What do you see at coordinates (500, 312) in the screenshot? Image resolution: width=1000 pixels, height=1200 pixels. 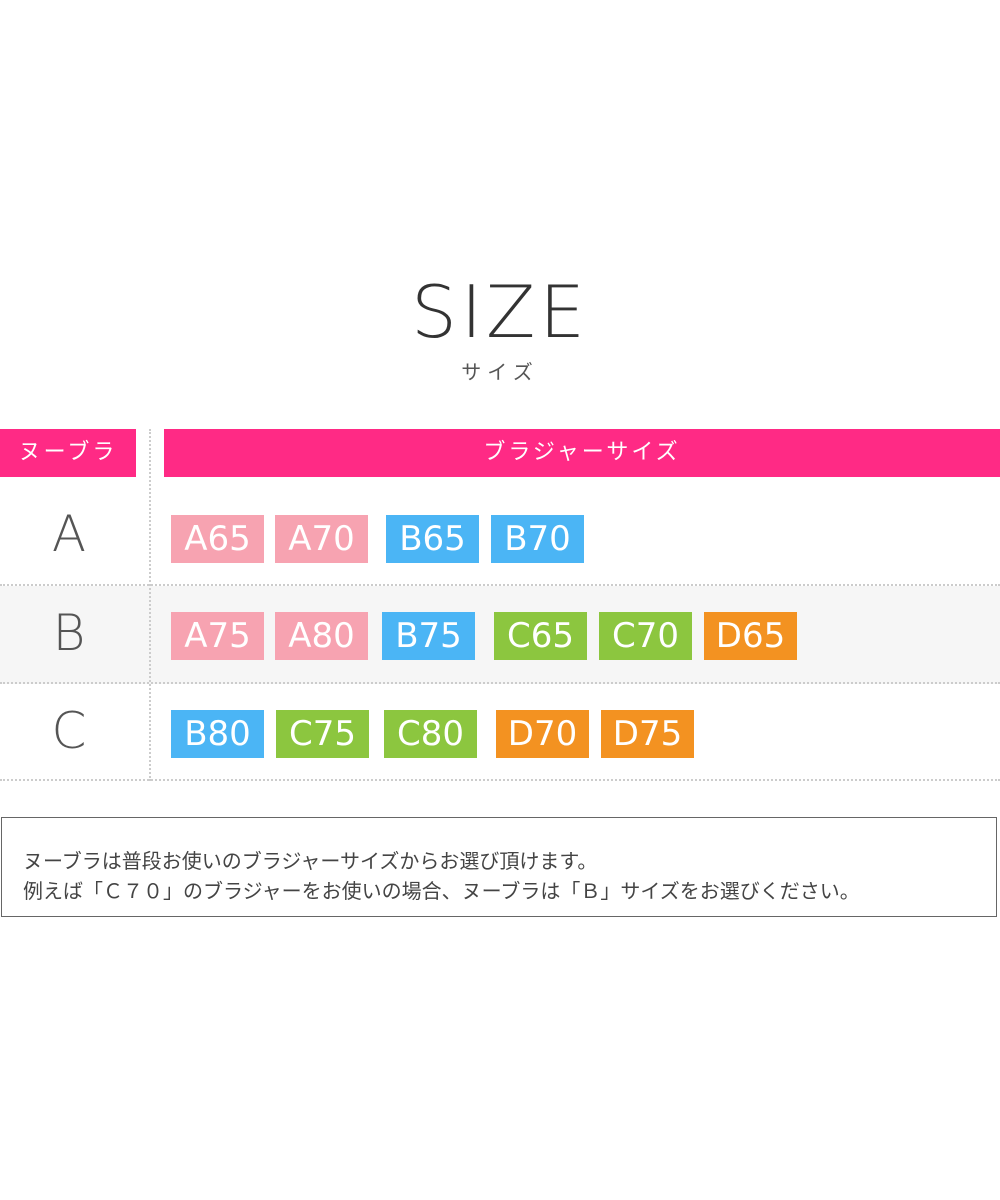 I see `page-title: SIZE` at bounding box center [500, 312].